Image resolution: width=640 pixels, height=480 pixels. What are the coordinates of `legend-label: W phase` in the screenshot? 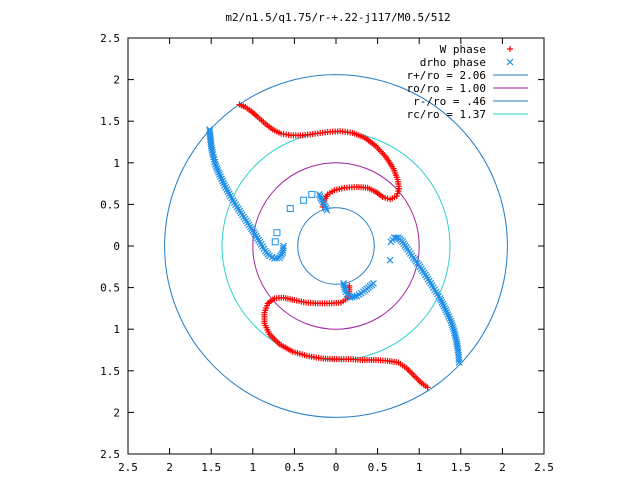 It's located at (463, 49).